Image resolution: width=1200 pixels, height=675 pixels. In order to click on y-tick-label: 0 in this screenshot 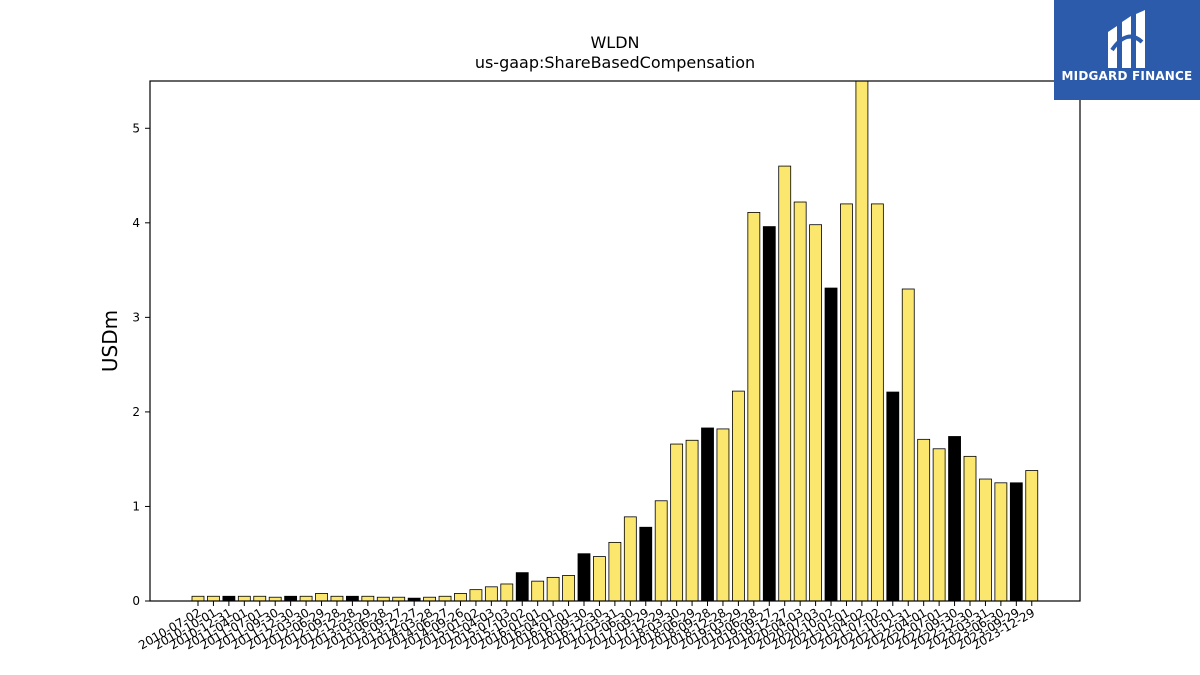, I will do `click(136, 601)`.